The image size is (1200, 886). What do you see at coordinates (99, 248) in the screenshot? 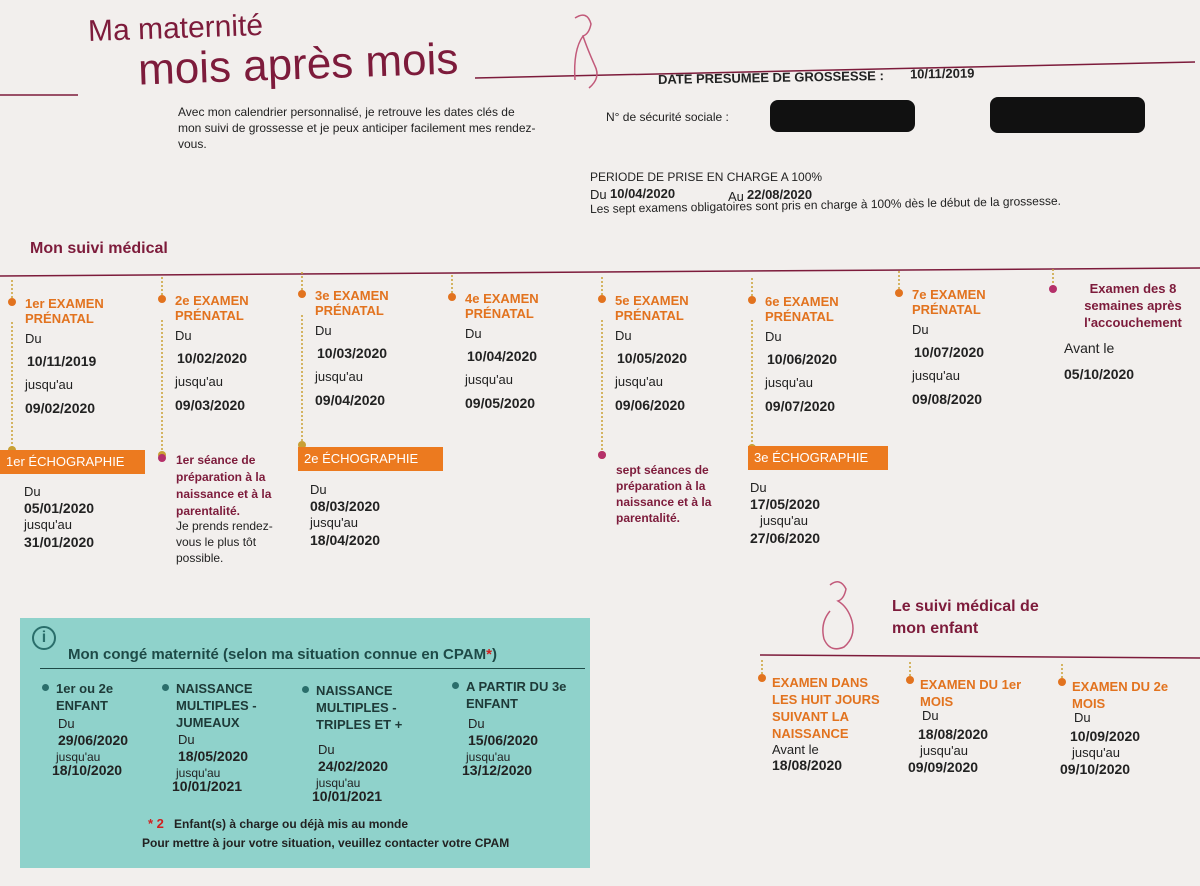
I see `medical-title: Mon suivi médical` at bounding box center [99, 248].